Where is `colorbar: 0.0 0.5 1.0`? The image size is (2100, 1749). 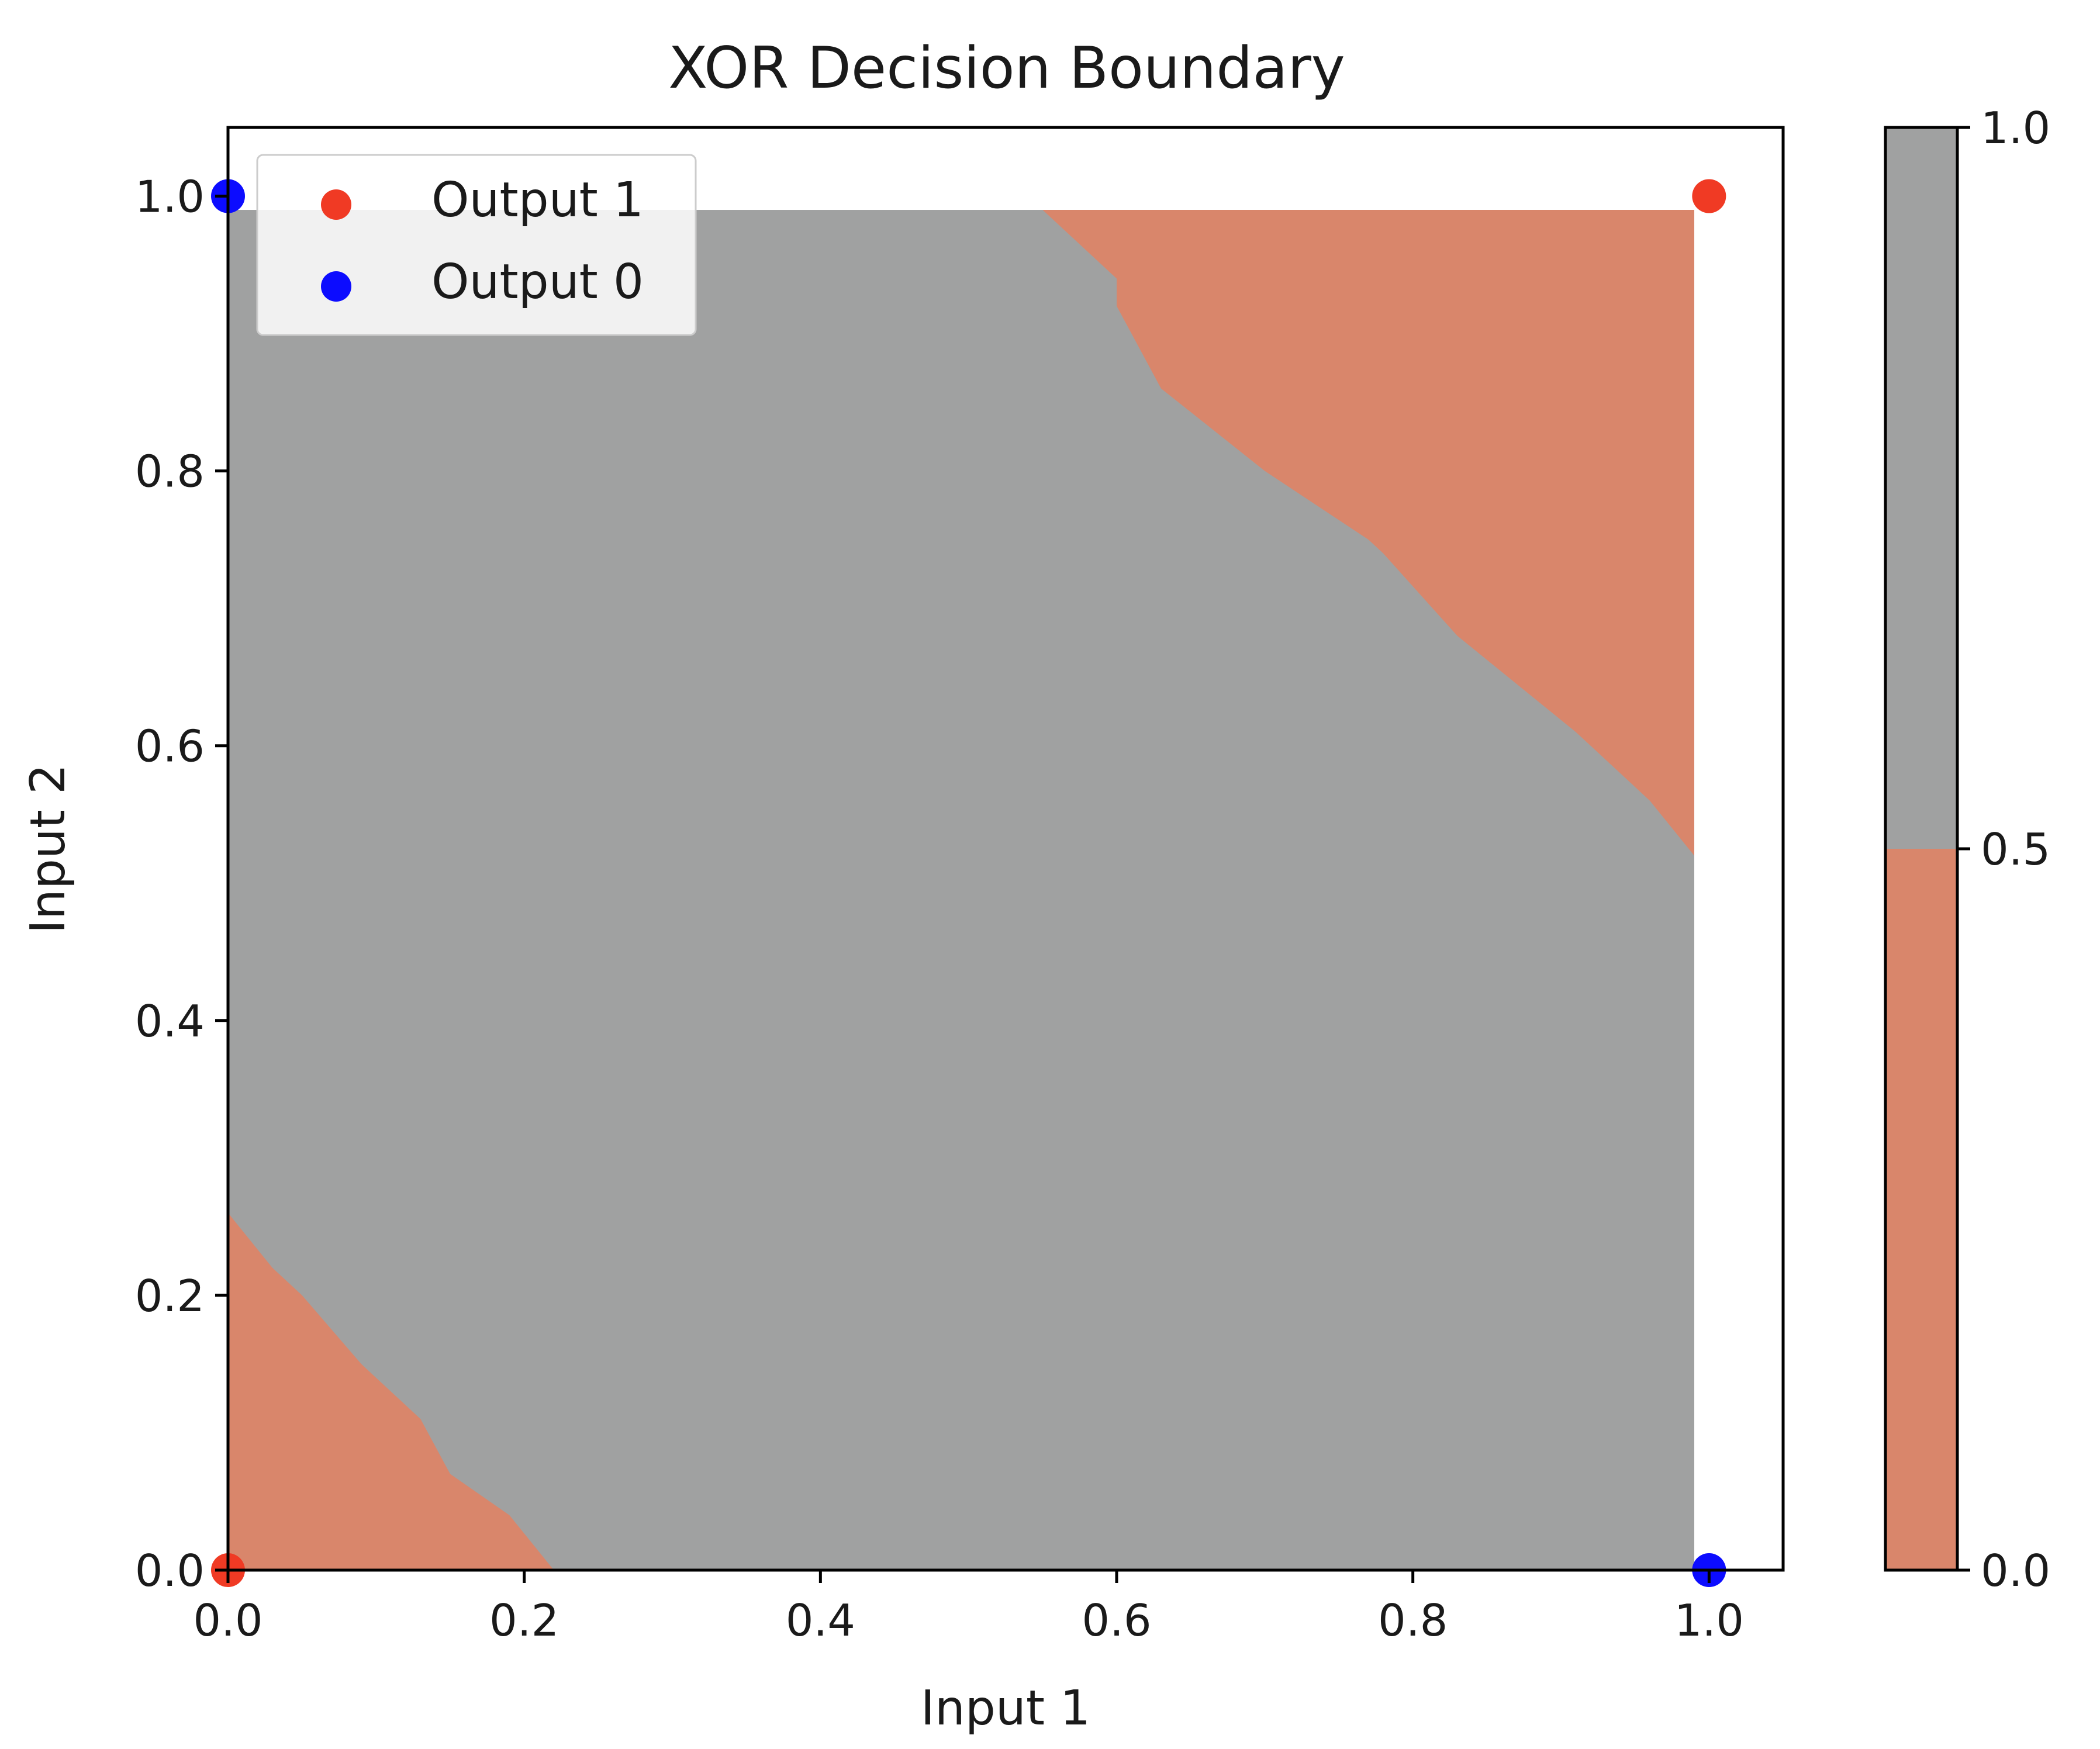 colorbar: 0.0 0.5 1.0 is located at coordinates (1967, 849).